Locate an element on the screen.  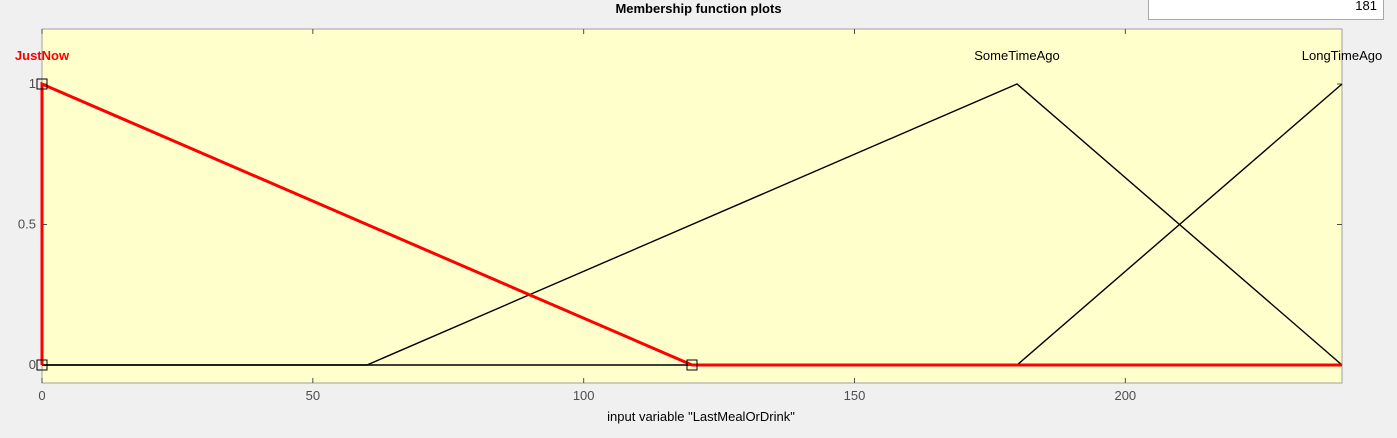
y-tick-label: 0 is located at coordinates (32, 364).